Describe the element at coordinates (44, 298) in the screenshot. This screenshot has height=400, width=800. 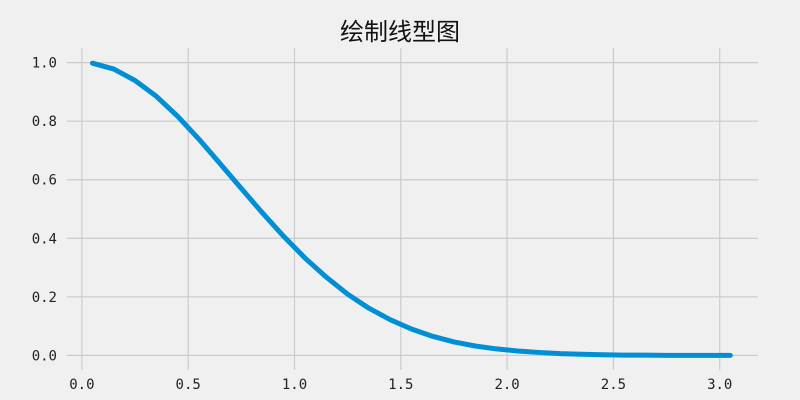
I see `y-tick-label: 0.2` at that location.